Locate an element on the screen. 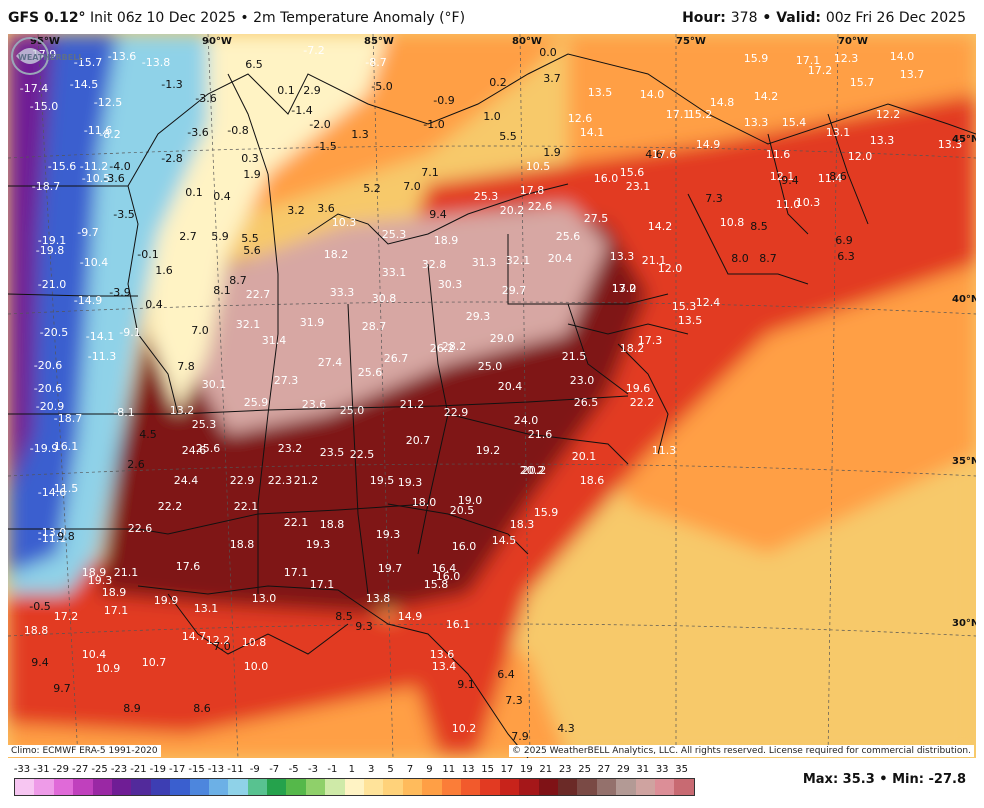 This screenshot has height=808, width=984. map-value-label: 17.6 is located at coordinates (188, 566).